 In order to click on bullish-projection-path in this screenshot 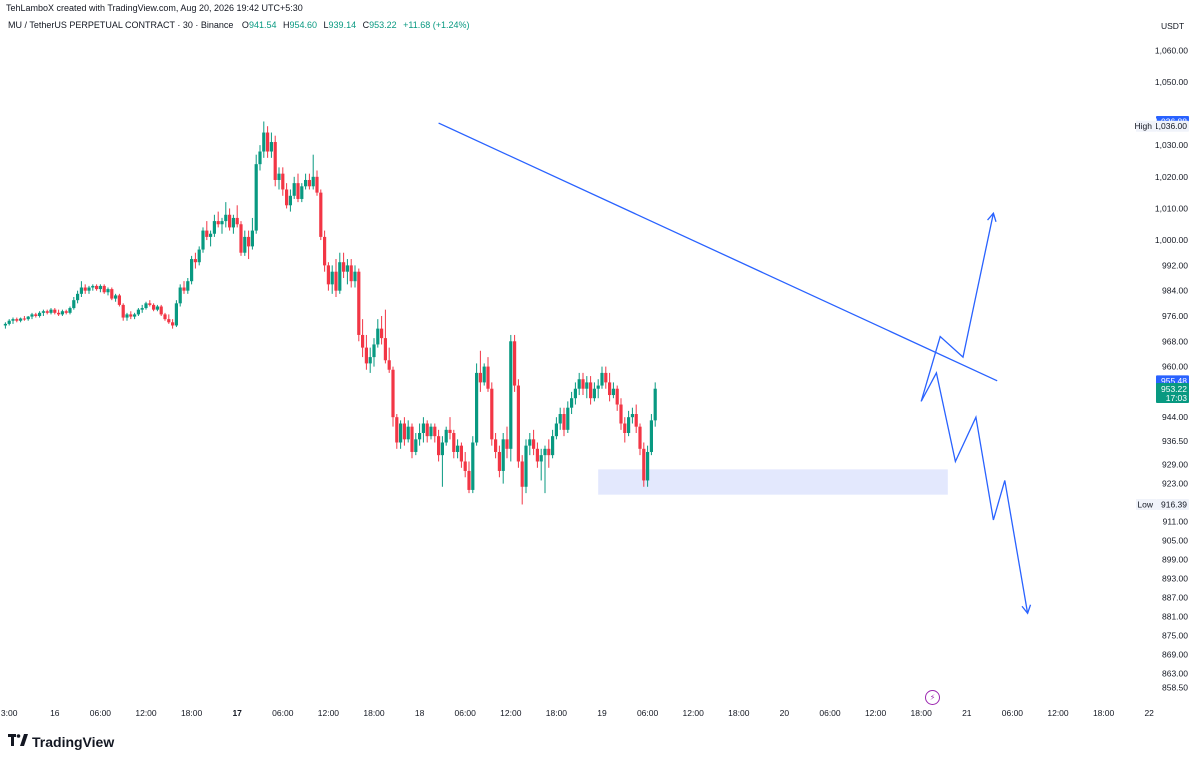, I will do `click(957, 307)`.